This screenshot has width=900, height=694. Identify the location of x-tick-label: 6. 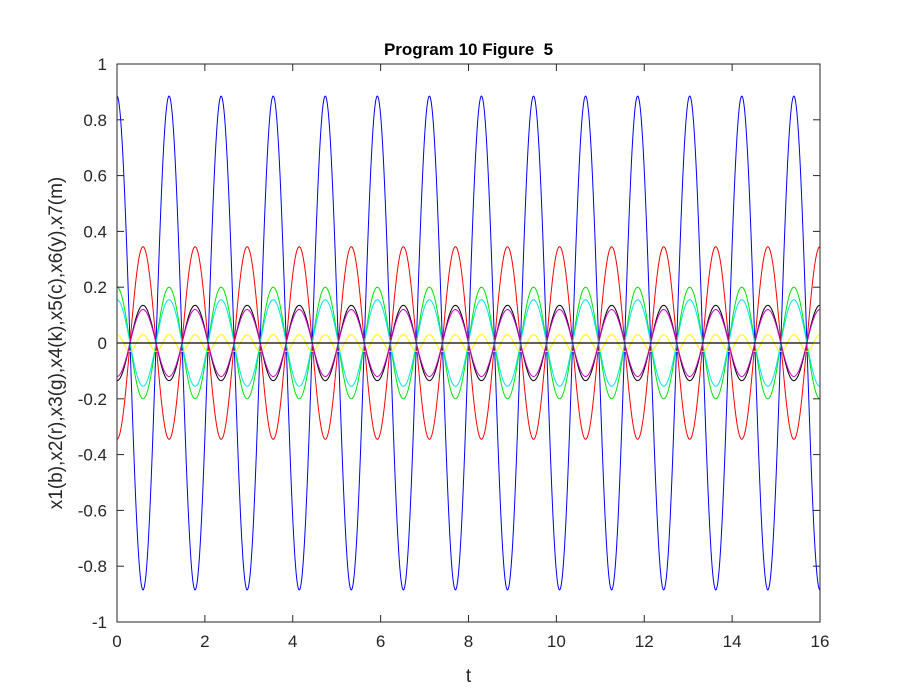
(380, 641).